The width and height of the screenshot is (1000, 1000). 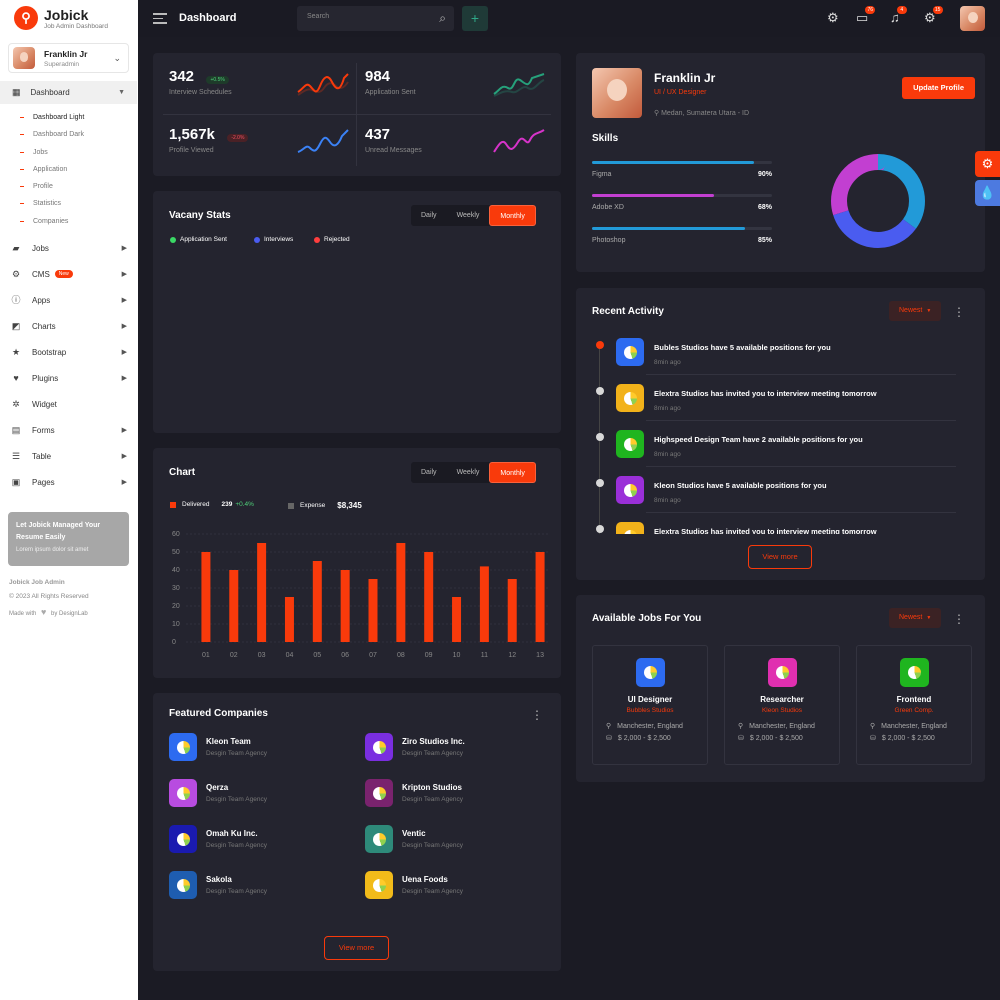 What do you see at coordinates (833, 17) in the screenshot?
I see `gear-icon: ⚙` at bounding box center [833, 17].